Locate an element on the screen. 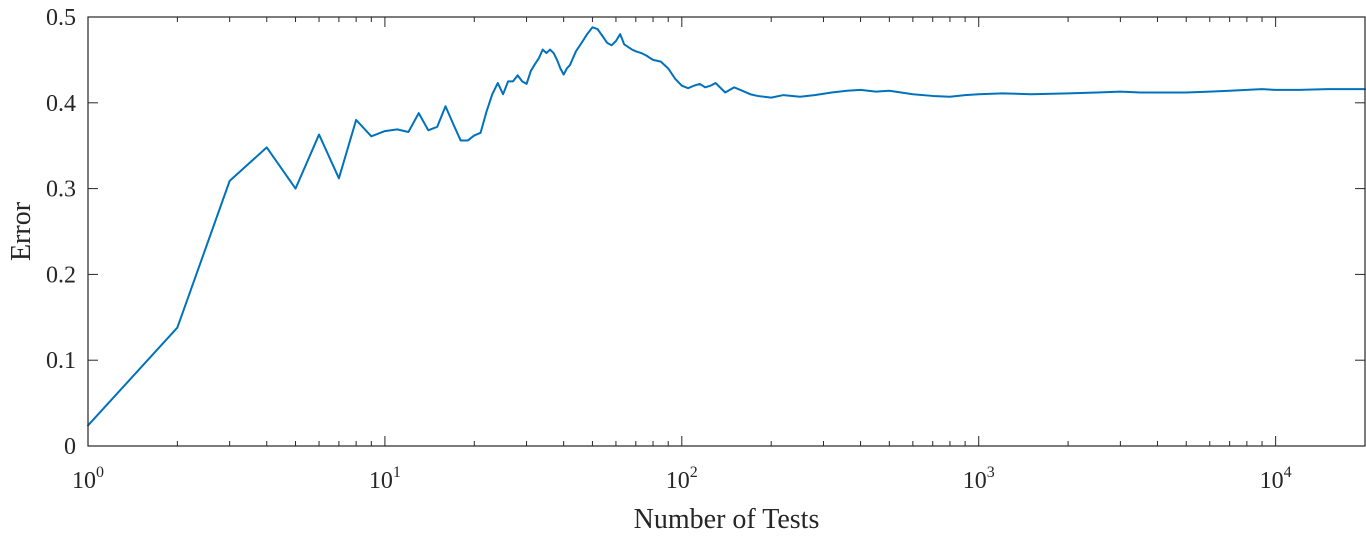 This screenshot has height=536, width=1366. x-tick-label: 10¹ is located at coordinates (385, 479).